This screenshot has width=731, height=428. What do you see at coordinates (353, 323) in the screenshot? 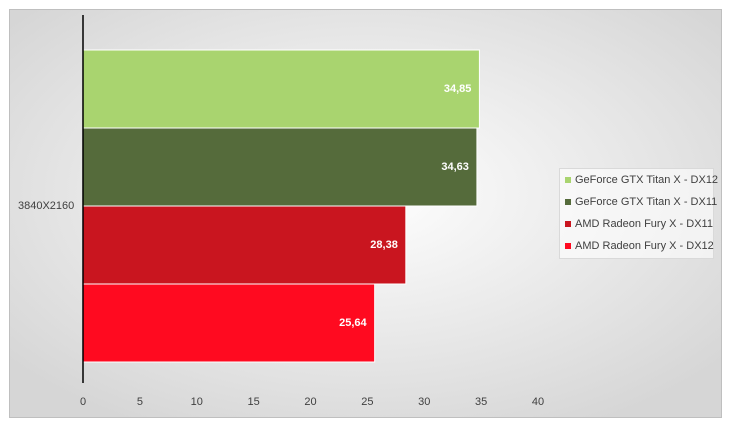
I see `value-label: 25,64` at bounding box center [353, 323].